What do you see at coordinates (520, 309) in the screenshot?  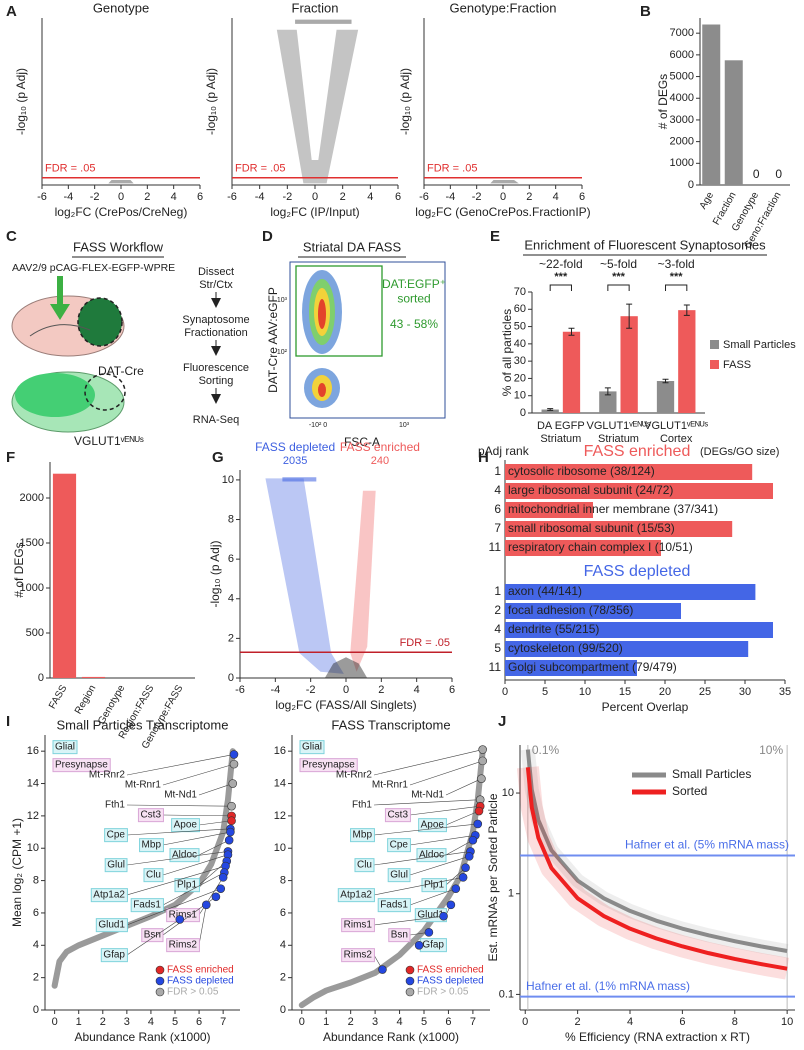 I see `y-tick-label: 60` at bounding box center [520, 309].